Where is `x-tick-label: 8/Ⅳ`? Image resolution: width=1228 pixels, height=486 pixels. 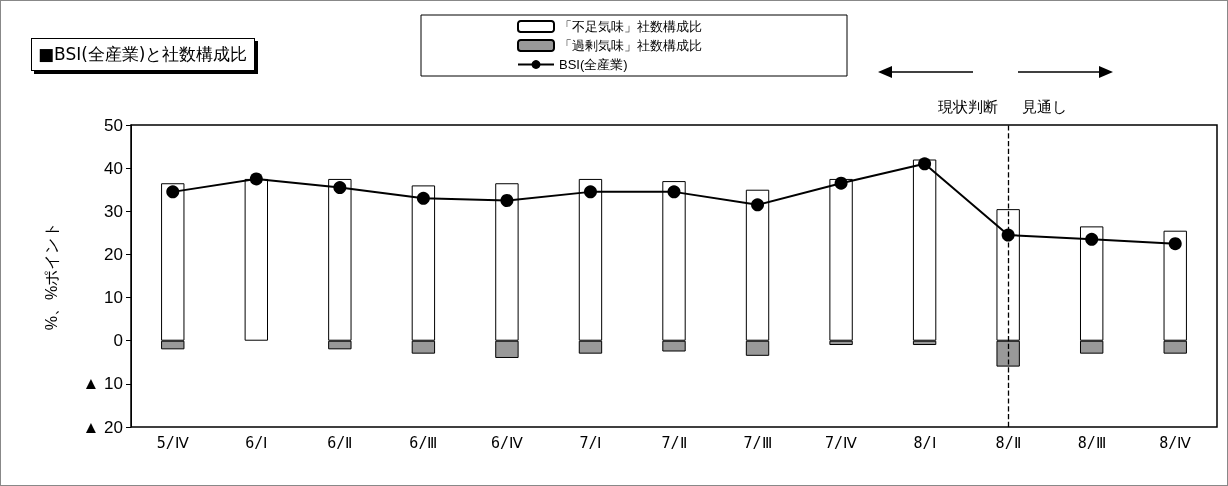 x-tick-label: 8/Ⅳ is located at coordinates (1175, 442).